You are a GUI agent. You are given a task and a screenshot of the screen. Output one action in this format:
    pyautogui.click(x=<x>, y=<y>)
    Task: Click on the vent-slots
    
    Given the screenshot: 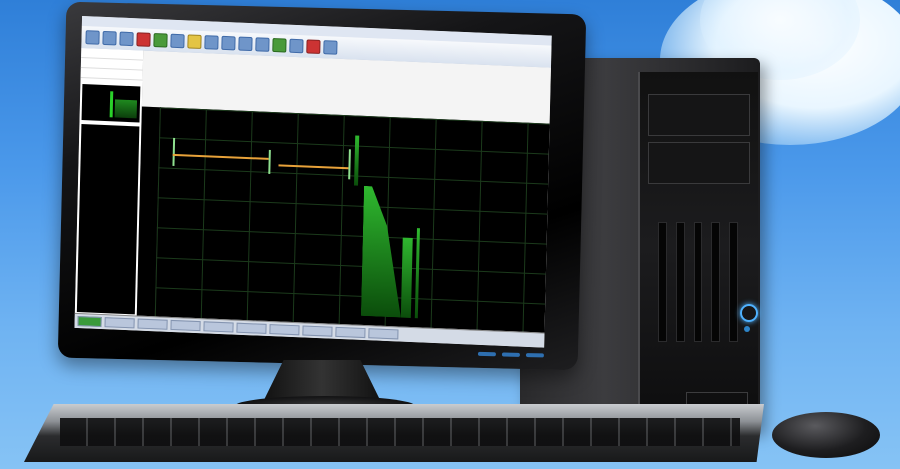 What is the action you would take?
    pyautogui.click(x=698, y=282)
    